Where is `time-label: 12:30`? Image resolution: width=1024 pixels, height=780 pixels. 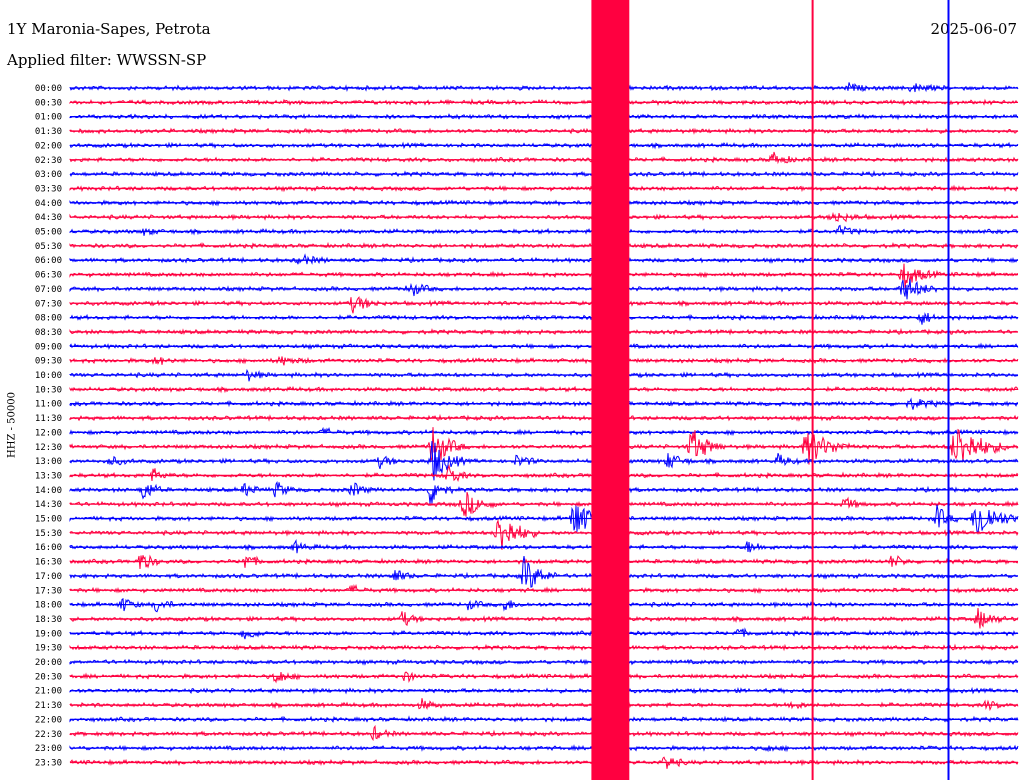
time-label: 12:30 is located at coordinates (48, 448).